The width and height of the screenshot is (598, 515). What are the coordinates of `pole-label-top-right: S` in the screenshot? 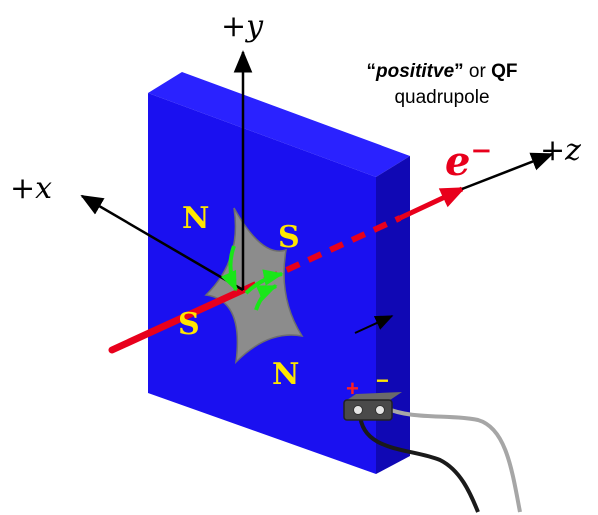 It's located at (289, 237).